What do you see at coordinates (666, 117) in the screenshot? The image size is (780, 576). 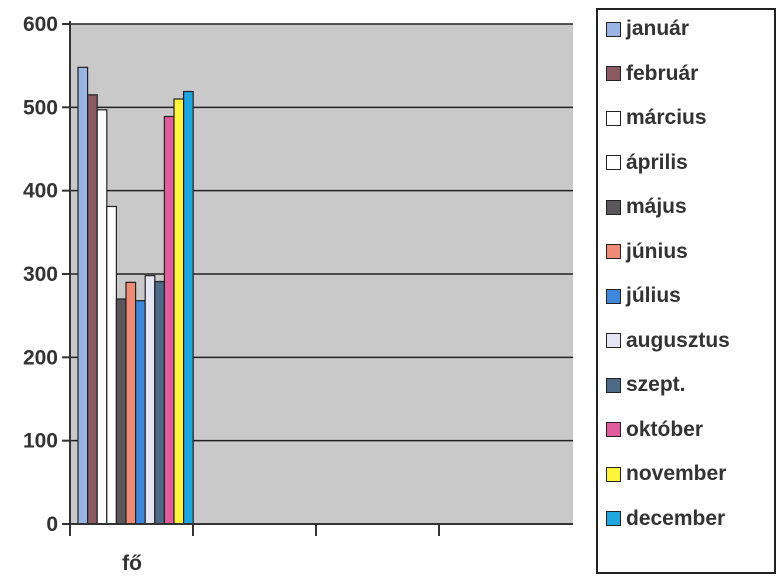 I see `legend-label: március` at bounding box center [666, 117].